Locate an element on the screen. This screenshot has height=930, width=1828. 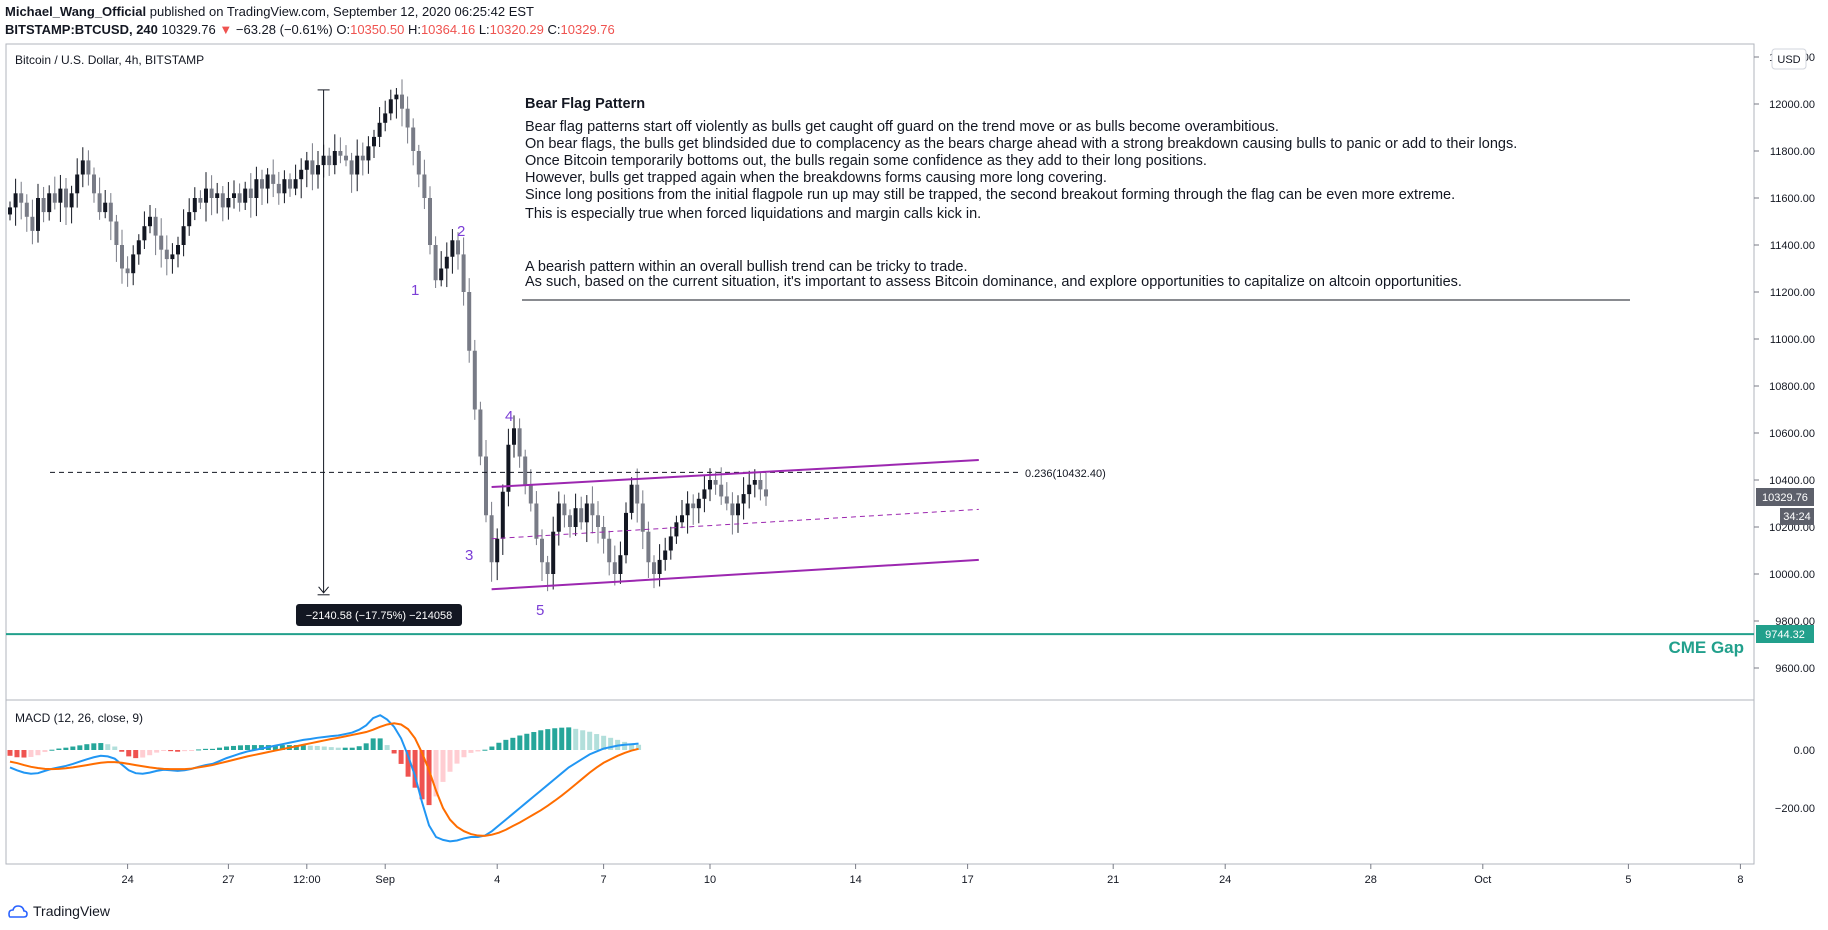
price-tick-label: 11800.00 is located at coordinates (1792, 152).